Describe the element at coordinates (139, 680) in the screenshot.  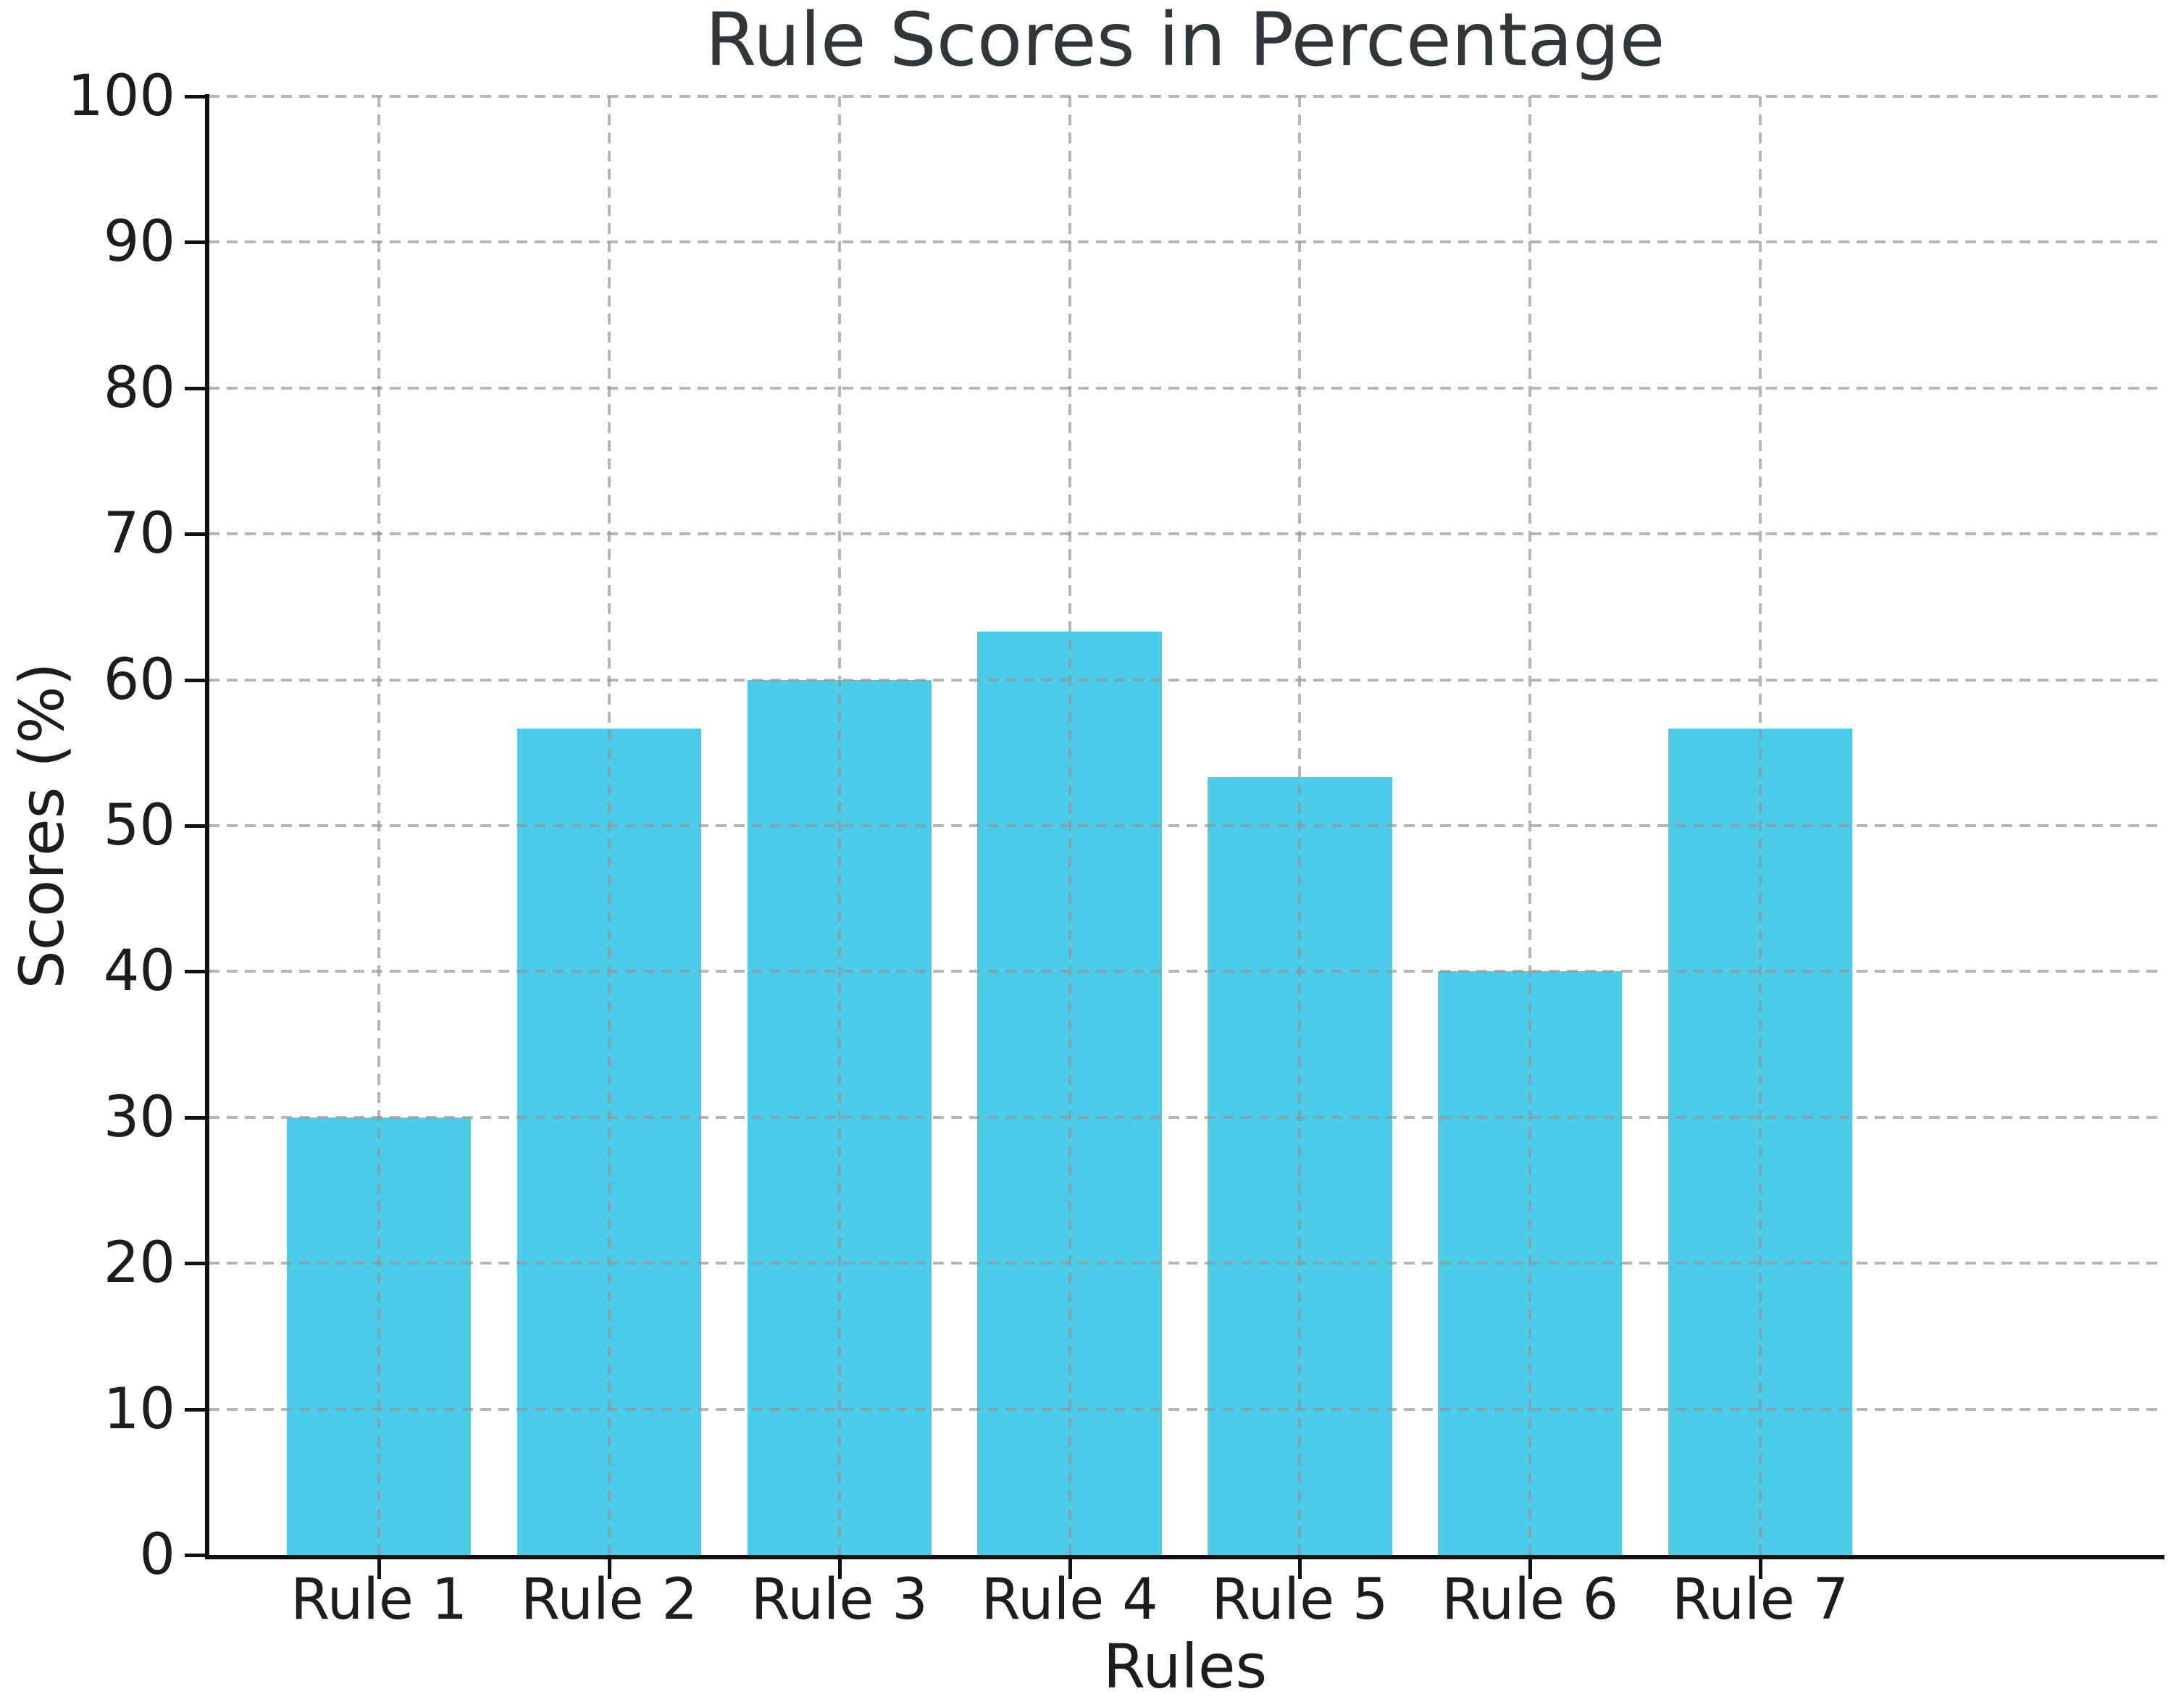
I see `y-tick-label-60: 60` at that location.